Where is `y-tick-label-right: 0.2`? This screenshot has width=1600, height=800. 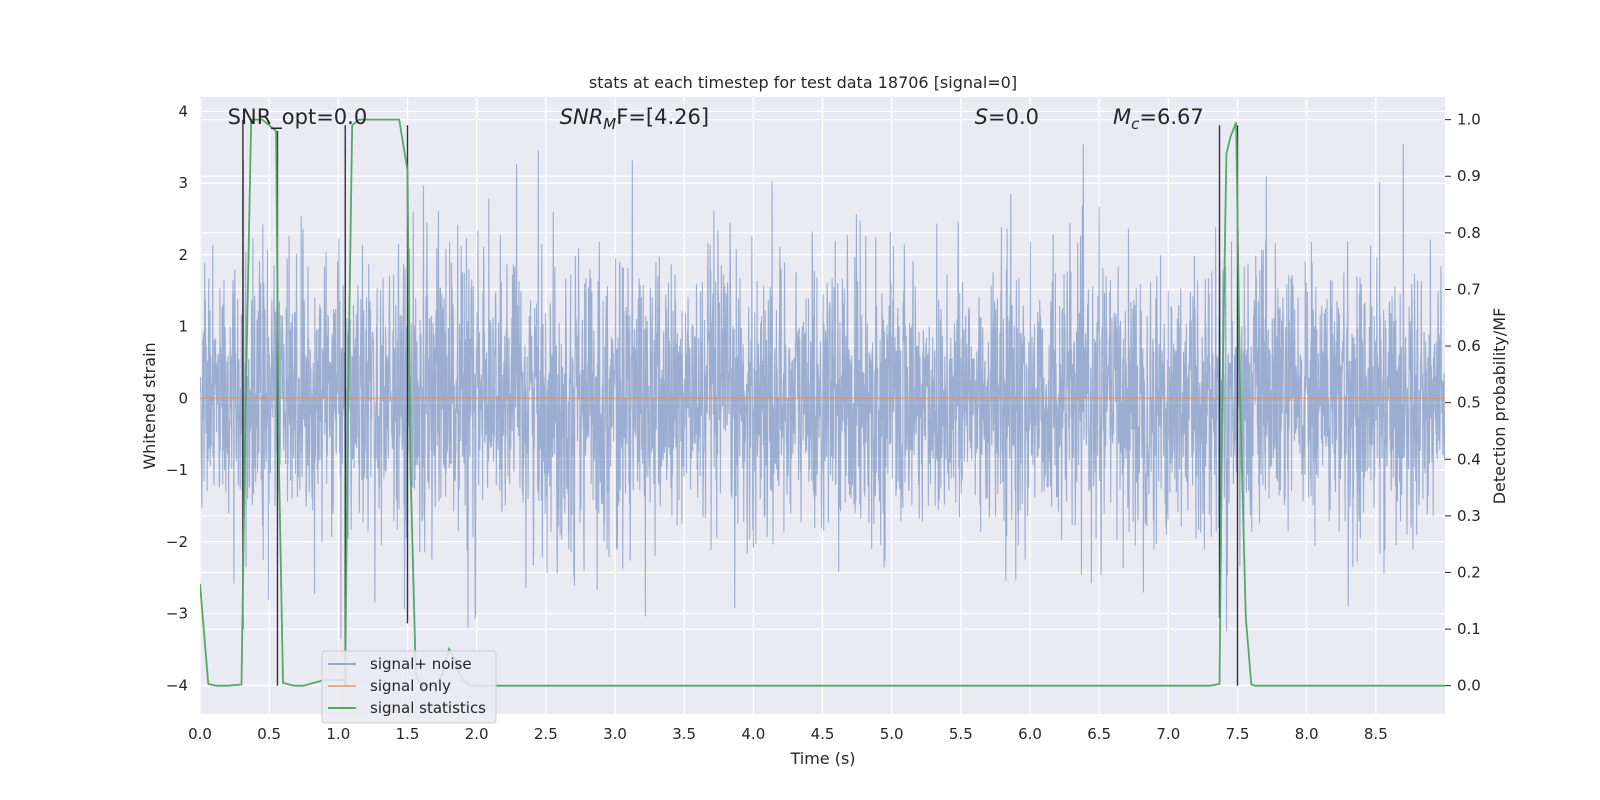
y-tick-label-right: 0.2 is located at coordinates (1469, 572).